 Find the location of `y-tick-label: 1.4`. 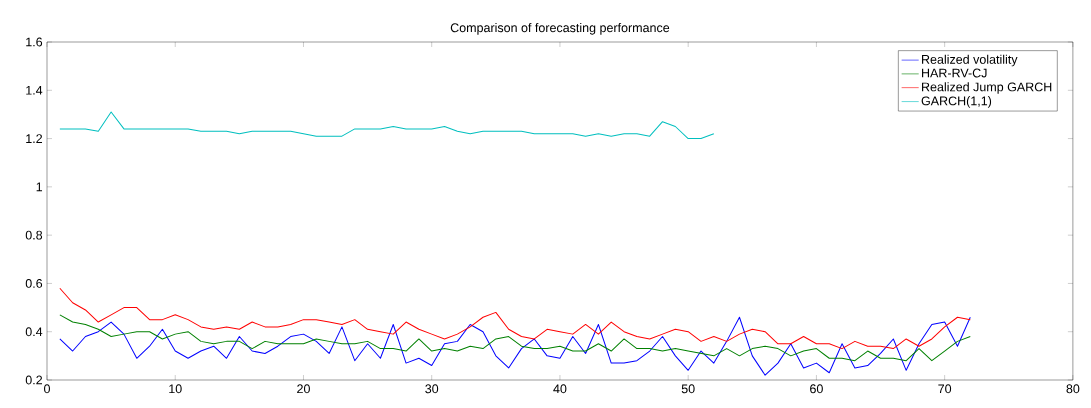

y-tick-label: 1.4 is located at coordinates (34, 90).